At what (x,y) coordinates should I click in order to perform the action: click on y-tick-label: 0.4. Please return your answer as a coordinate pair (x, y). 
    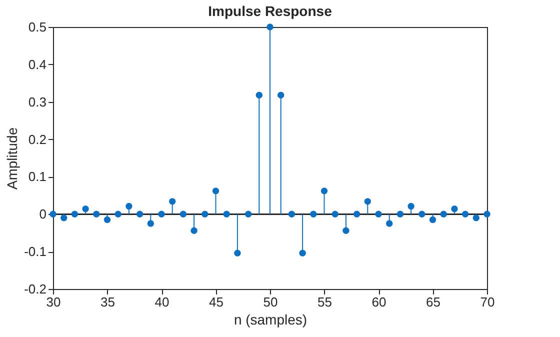
    Looking at the image, I should click on (37, 64).